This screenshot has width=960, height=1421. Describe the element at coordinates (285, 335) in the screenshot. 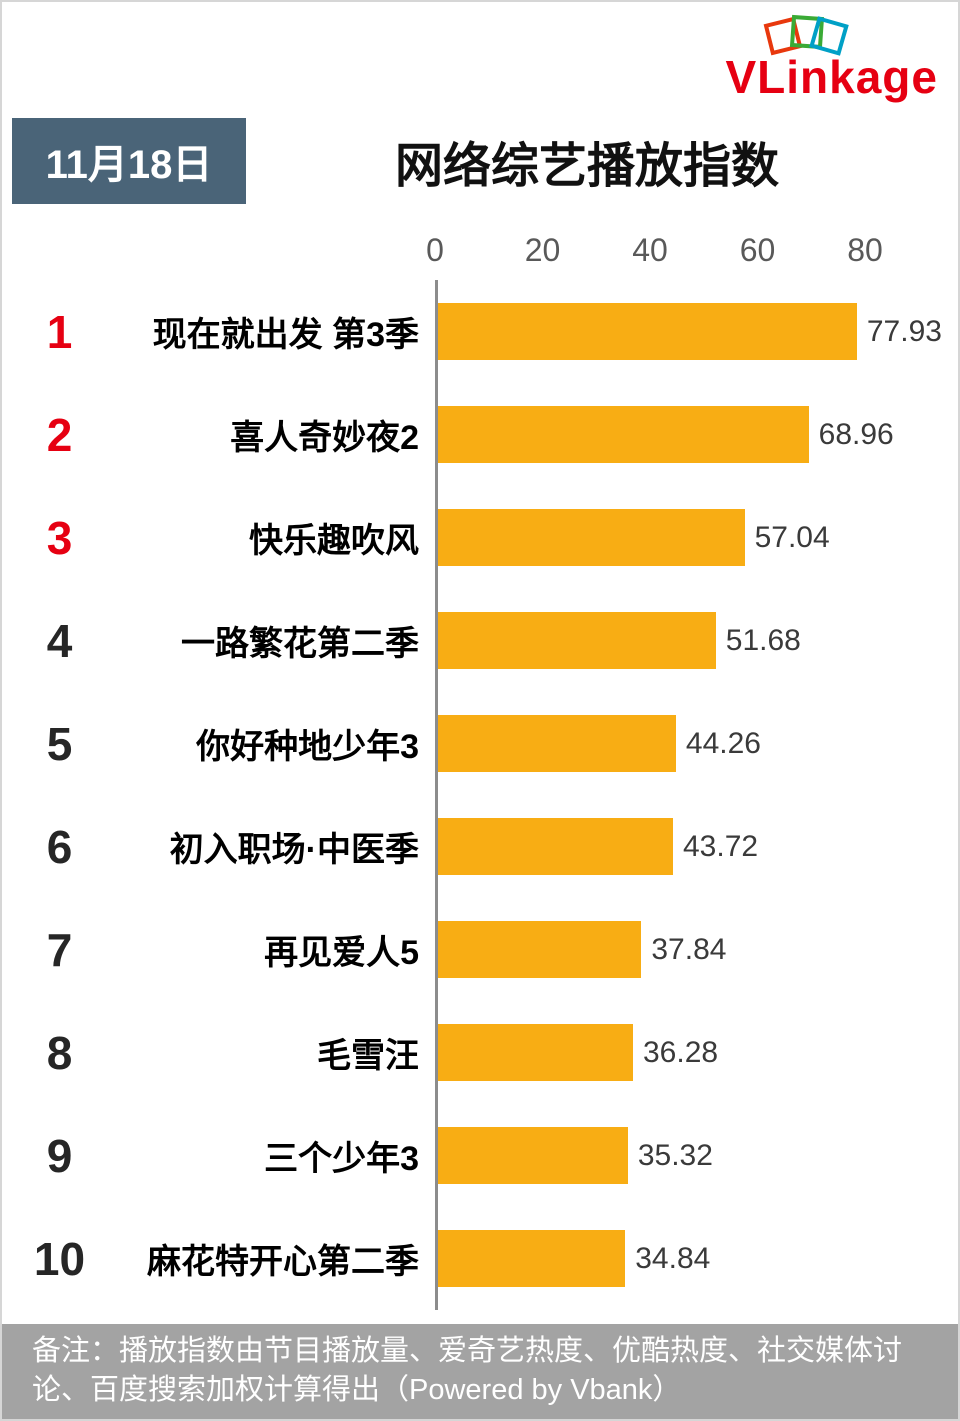

I see `show-label: 现在就出发 第3季` at that location.